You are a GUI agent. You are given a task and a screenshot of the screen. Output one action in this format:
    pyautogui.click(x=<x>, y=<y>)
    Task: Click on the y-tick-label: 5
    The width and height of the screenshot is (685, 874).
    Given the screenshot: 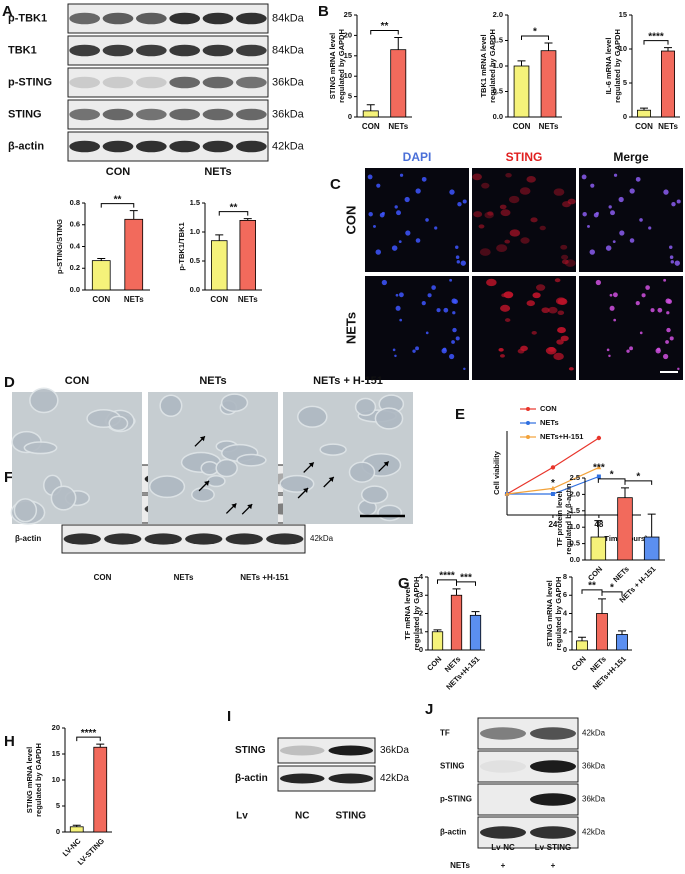 What is the action you would take?
    pyautogui.click(x=625, y=82)
    